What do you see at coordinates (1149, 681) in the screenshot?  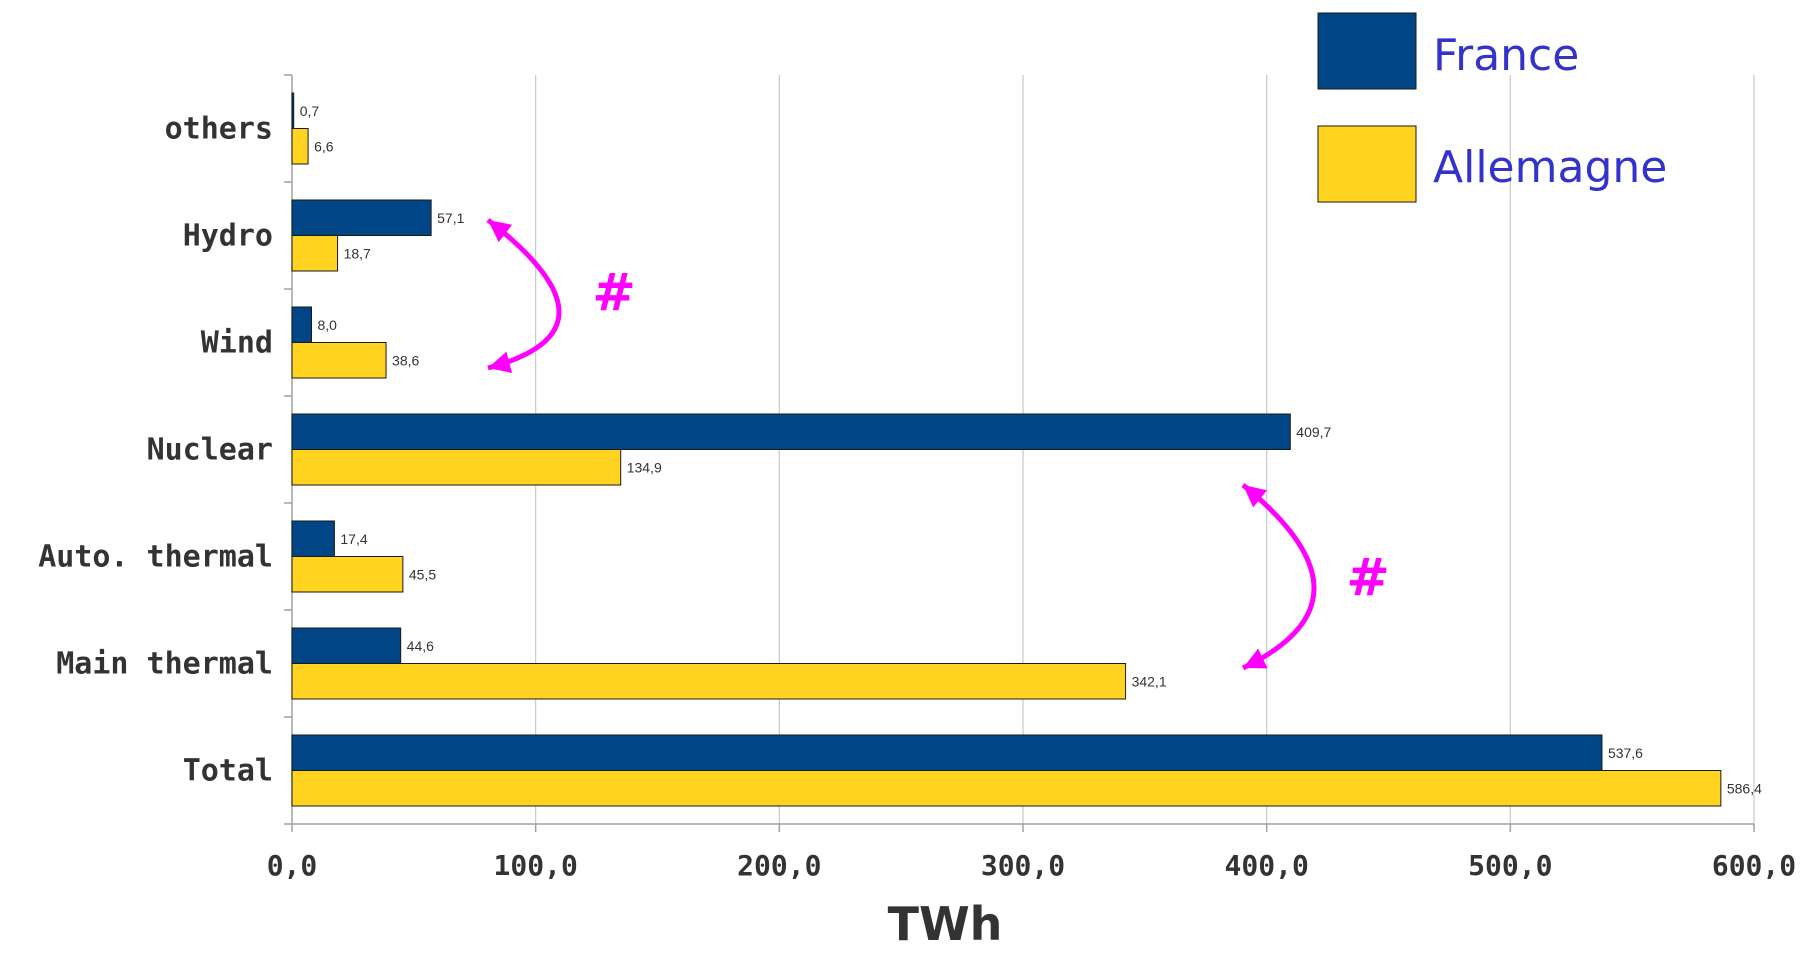 I see `data-label: 342,1` at bounding box center [1149, 681].